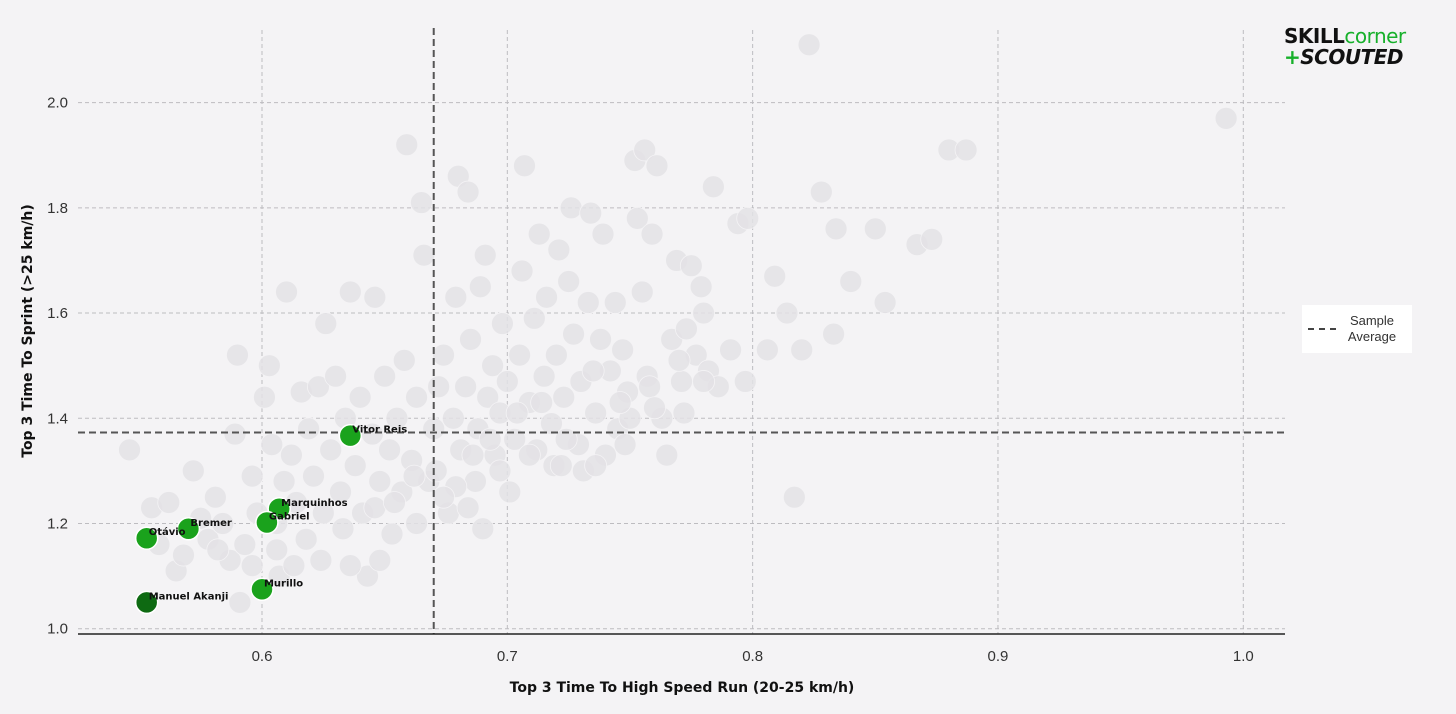 This screenshot has width=1456, height=714. I want to click on x-tick-label: 0.8, so click(752, 656).